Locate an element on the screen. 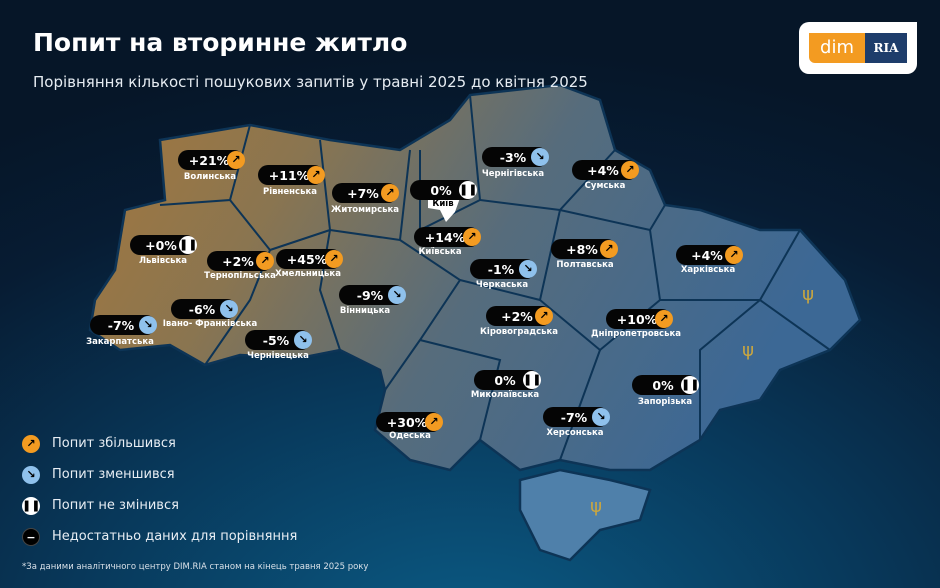 The width and height of the screenshot is (940, 588). legend-item: ↗ Попит збільшився is located at coordinates (159, 443).